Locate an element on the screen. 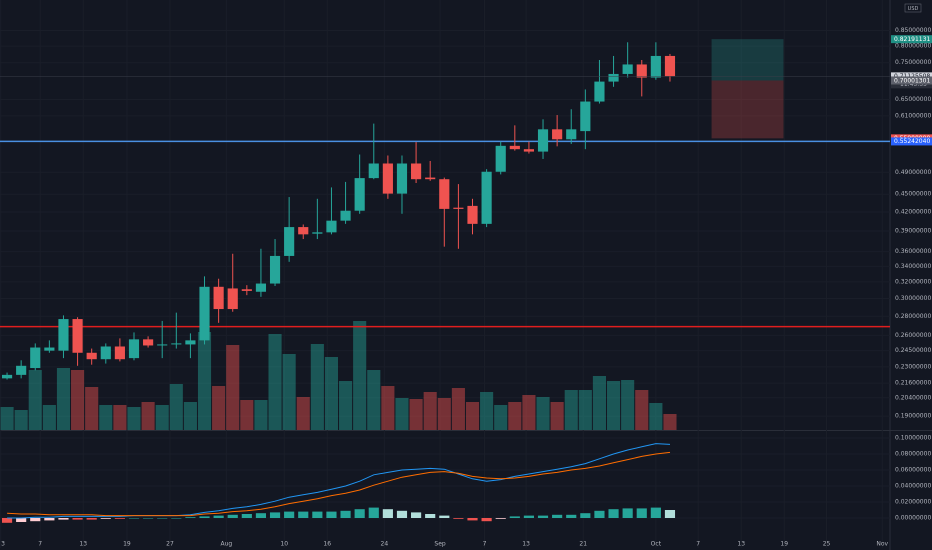 This screenshot has width=932, height=550. x-tick-label: Sep is located at coordinates (440, 544).